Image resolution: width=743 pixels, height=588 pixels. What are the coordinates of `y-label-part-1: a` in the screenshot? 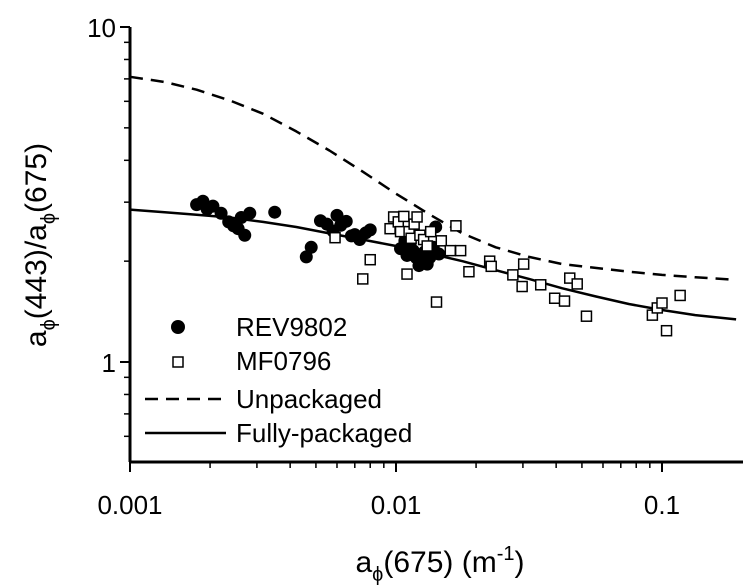 It's located at (36, 338).